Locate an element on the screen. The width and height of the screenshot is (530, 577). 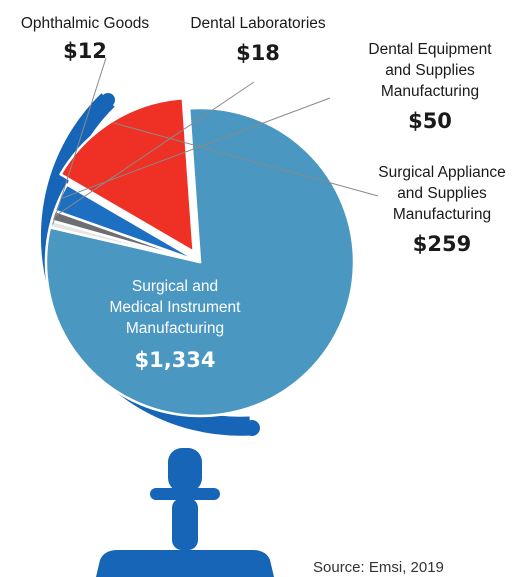
globe-base is located at coordinates (185, 563).